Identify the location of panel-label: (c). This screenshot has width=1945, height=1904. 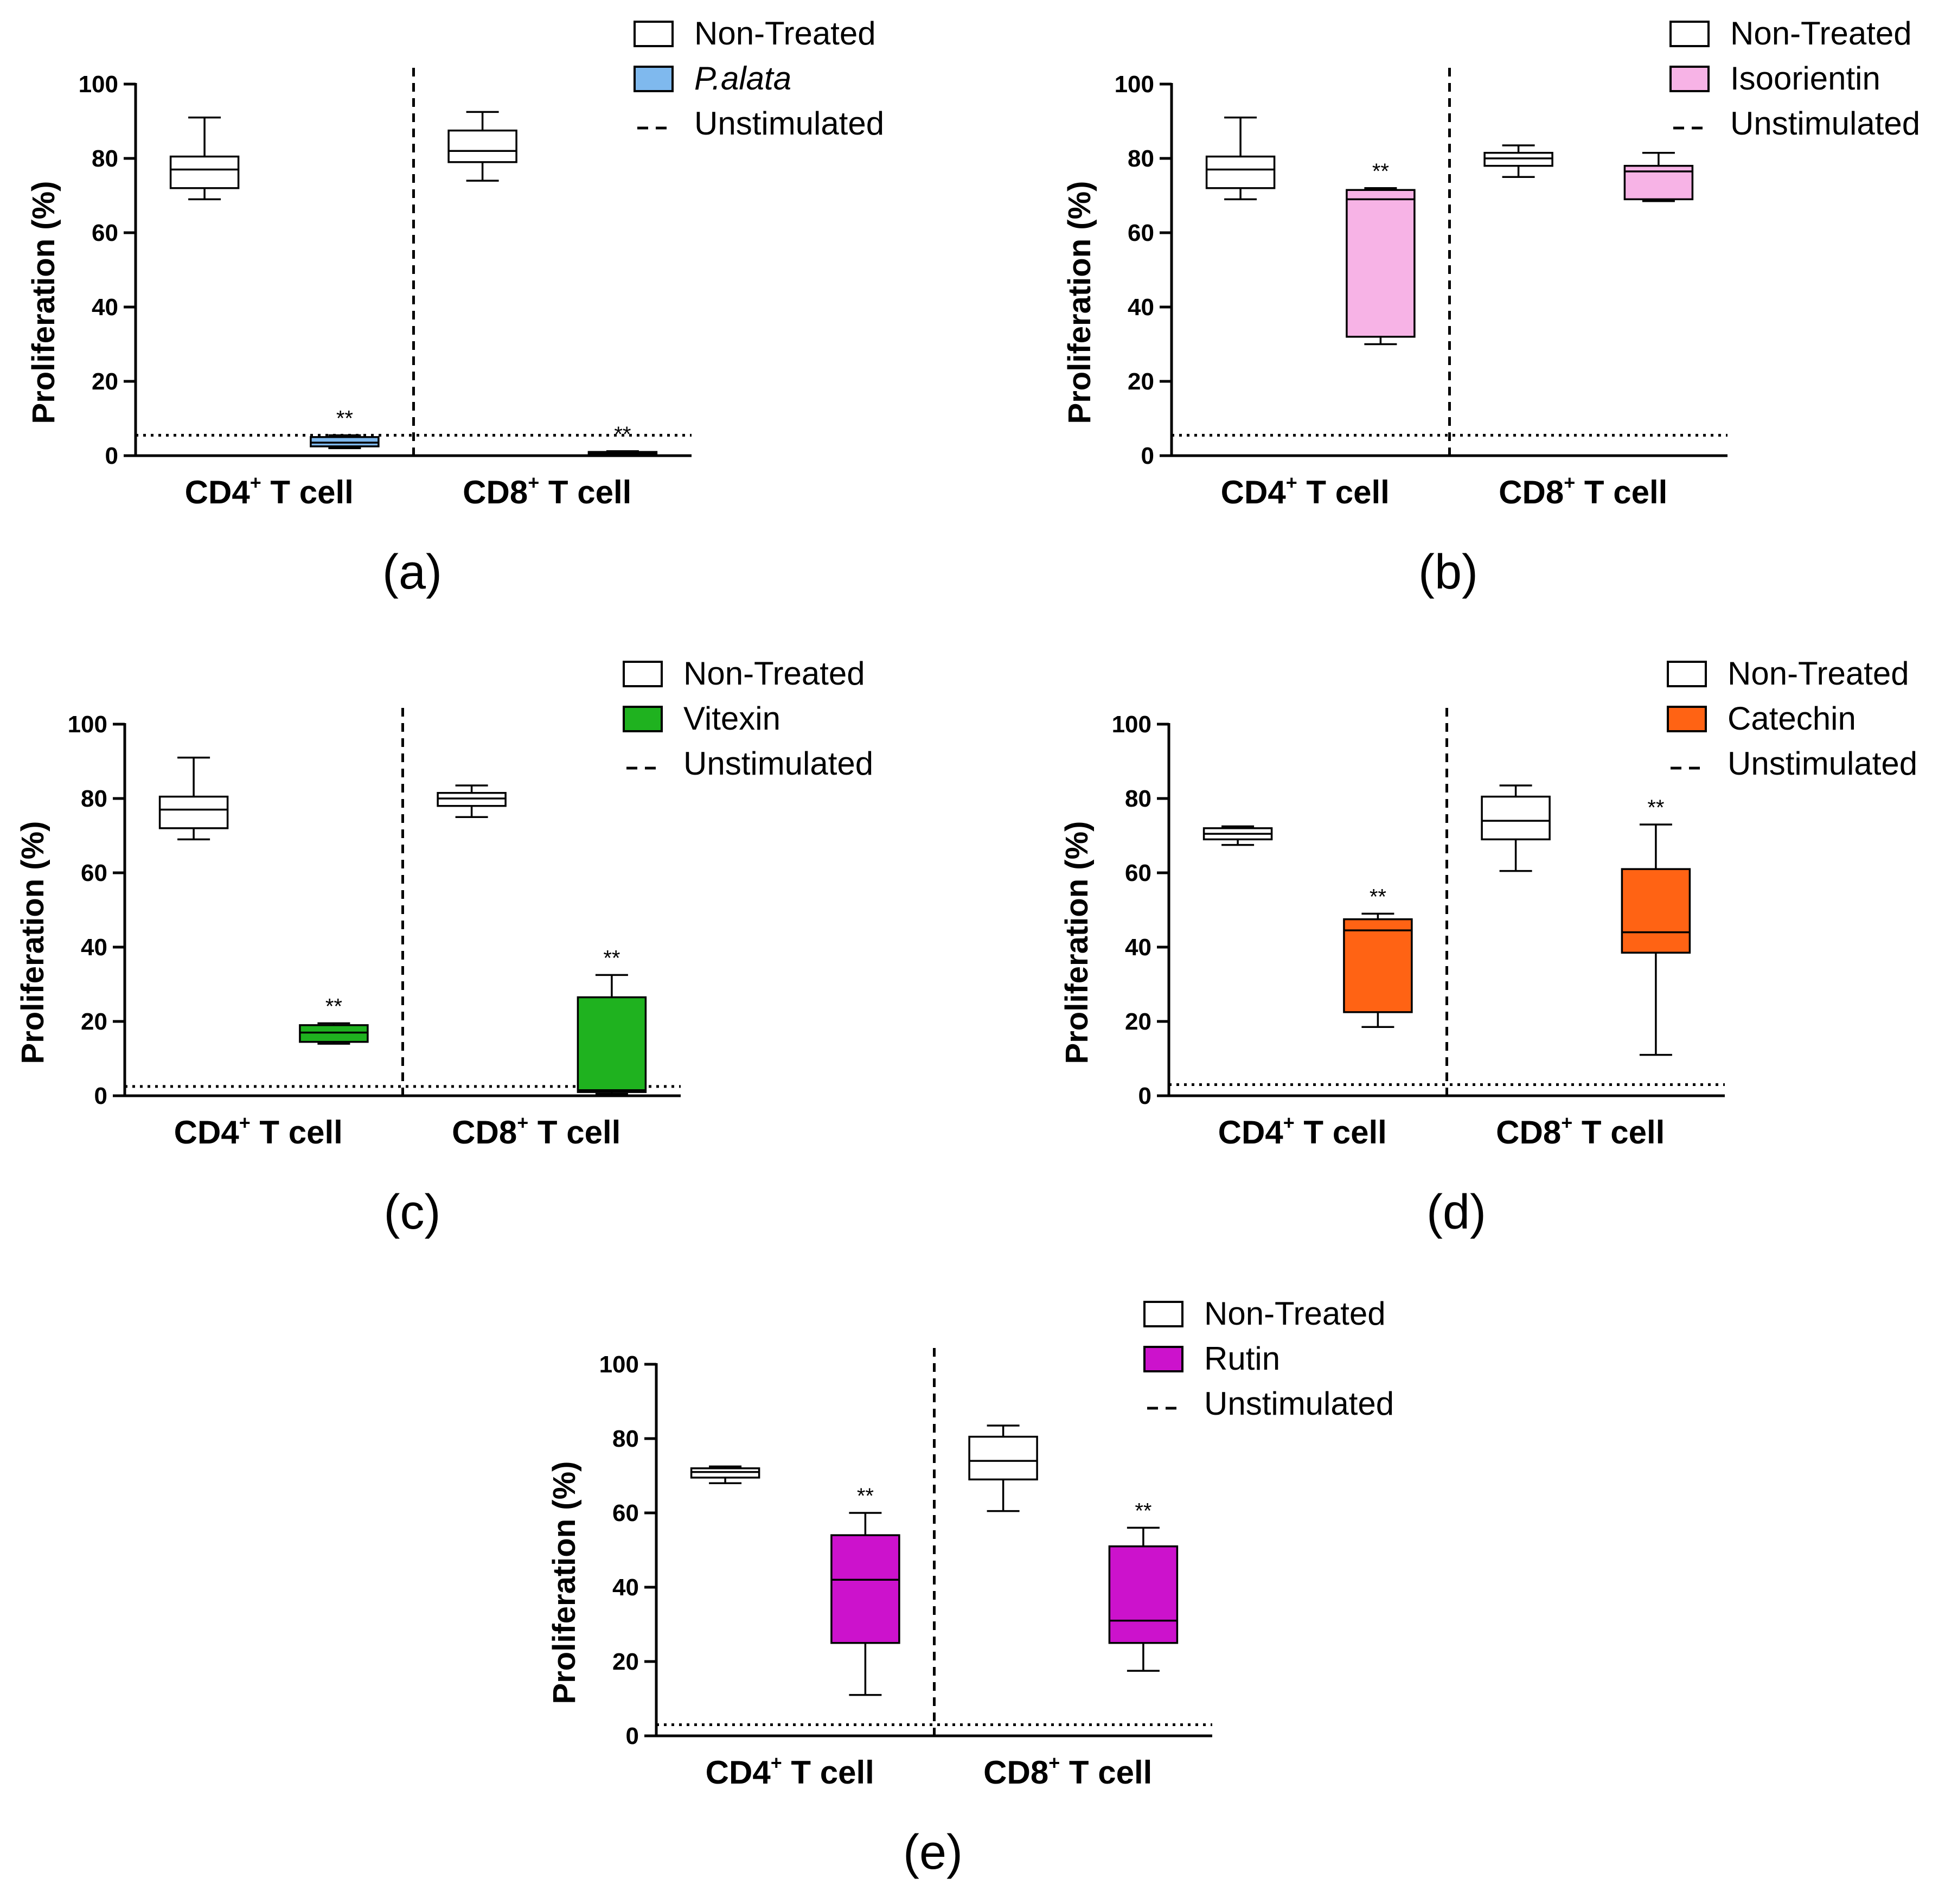
(412, 1212).